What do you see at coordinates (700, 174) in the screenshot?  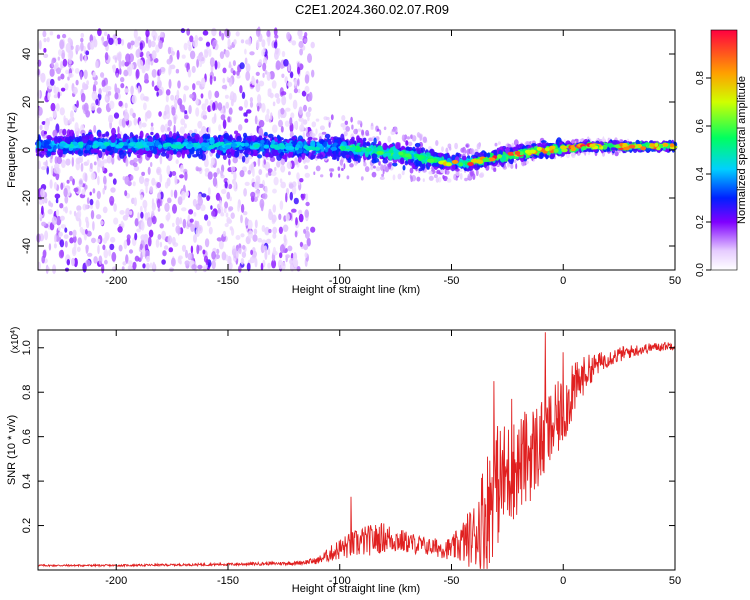 I see `colorbar-tick-label: 0.4` at bounding box center [700, 174].